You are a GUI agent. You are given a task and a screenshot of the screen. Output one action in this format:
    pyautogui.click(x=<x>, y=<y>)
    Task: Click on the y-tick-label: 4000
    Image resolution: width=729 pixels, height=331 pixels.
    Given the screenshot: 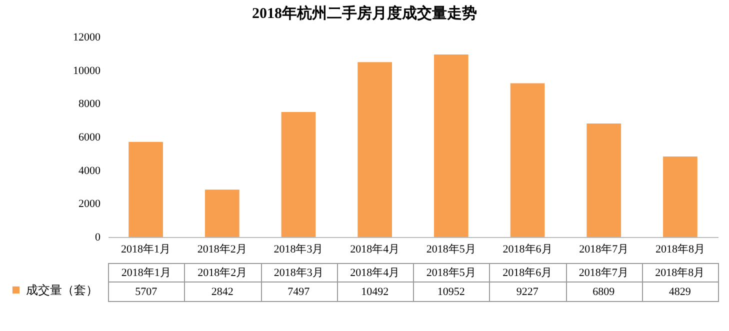 What is the action you would take?
    pyautogui.click(x=89, y=170)
    